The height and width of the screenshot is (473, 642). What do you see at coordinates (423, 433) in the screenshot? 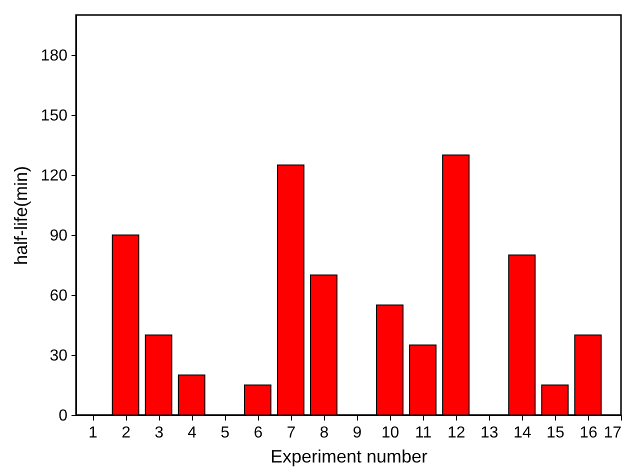
I see `x-tick-label: 11` at bounding box center [423, 433].